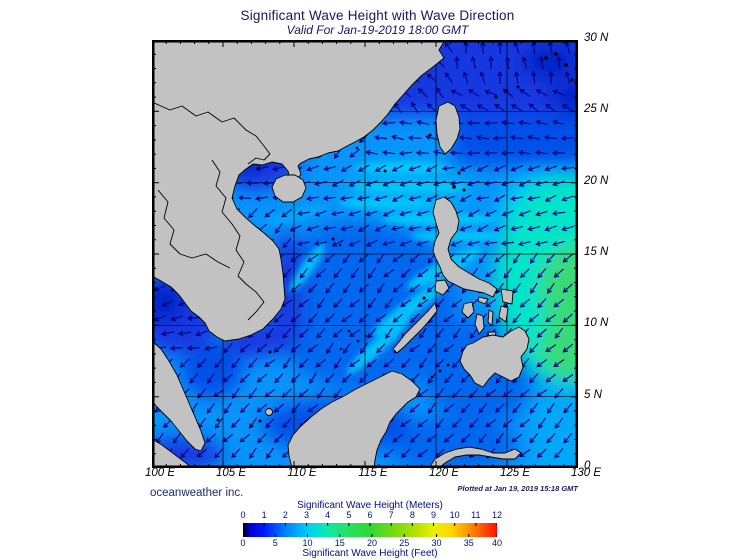 This screenshot has height=560, width=755. What do you see at coordinates (231, 473) in the screenshot?
I see `lon-axis-label: 105 E` at bounding box center [231, 473].